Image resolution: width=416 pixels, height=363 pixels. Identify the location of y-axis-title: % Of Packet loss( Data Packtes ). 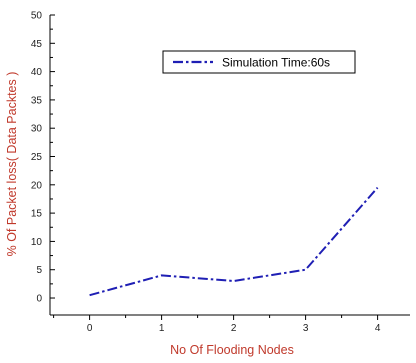
(12, 164).